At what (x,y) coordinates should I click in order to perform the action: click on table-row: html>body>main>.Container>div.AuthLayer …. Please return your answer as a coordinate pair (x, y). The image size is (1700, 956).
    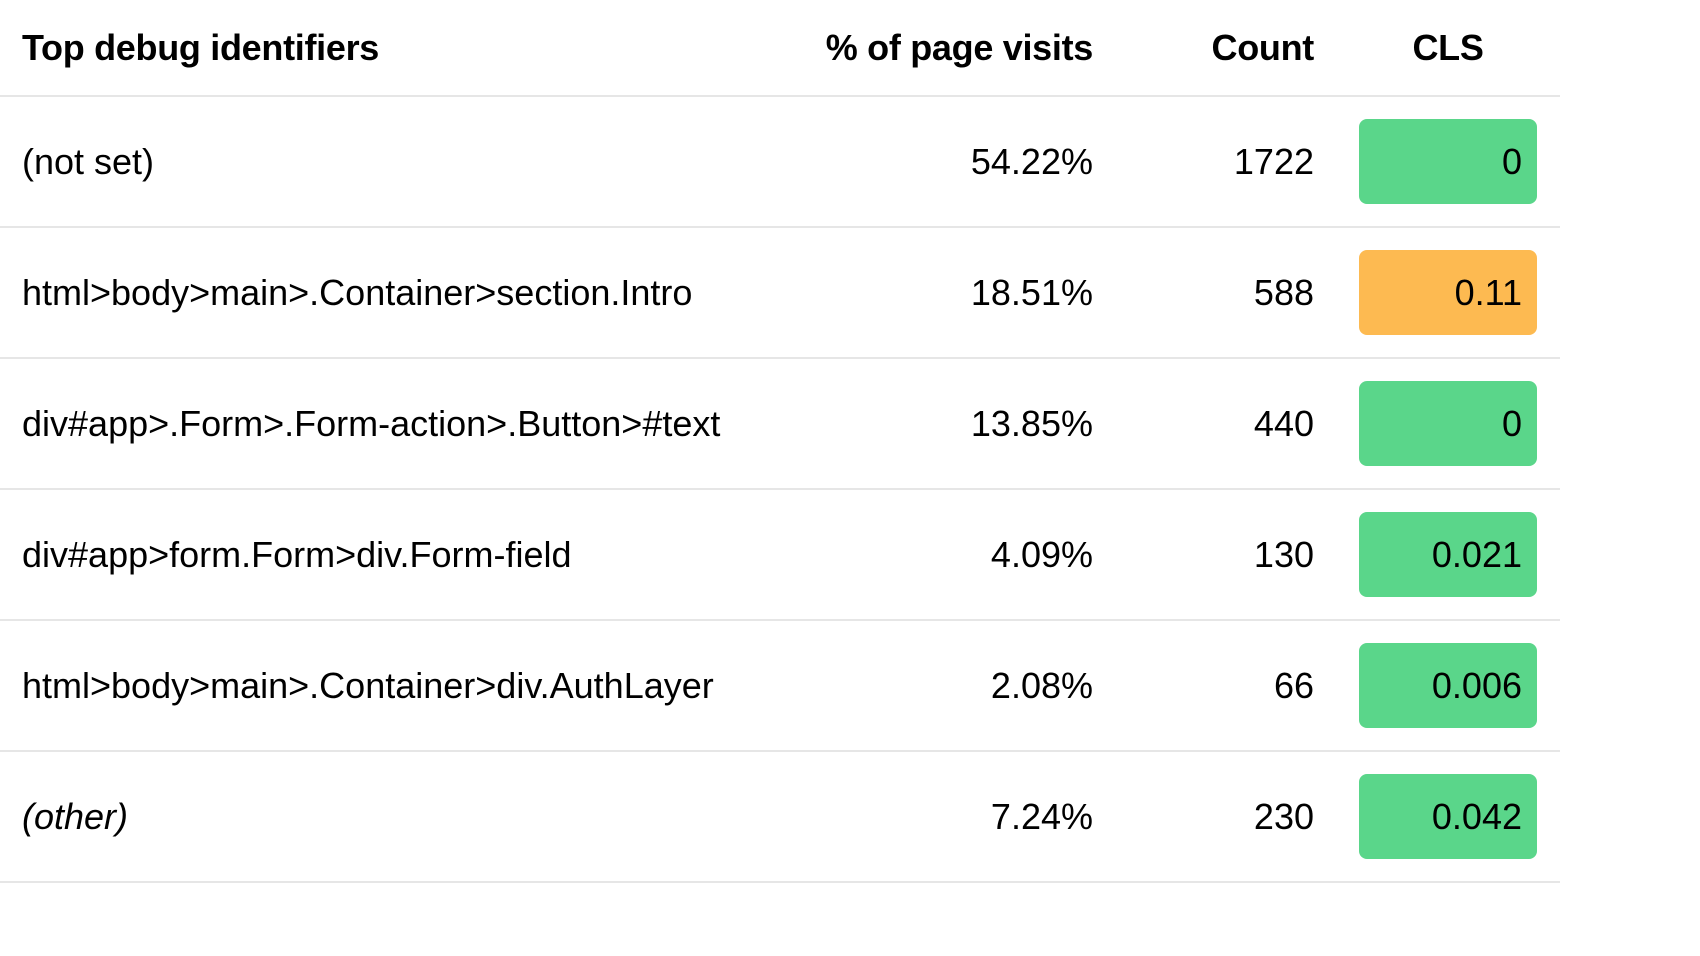
    Looking at the image, I should click on (780, 686).